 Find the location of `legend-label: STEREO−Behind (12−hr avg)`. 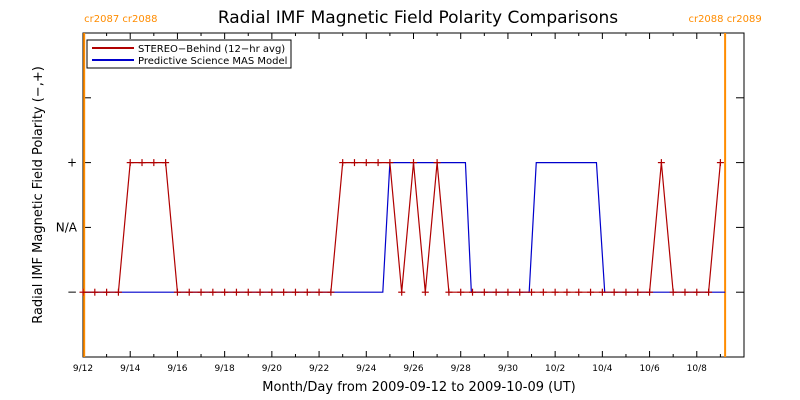

legend-label: STEREO−Behind (12−hr avg) is located at coordinates (211, 49).